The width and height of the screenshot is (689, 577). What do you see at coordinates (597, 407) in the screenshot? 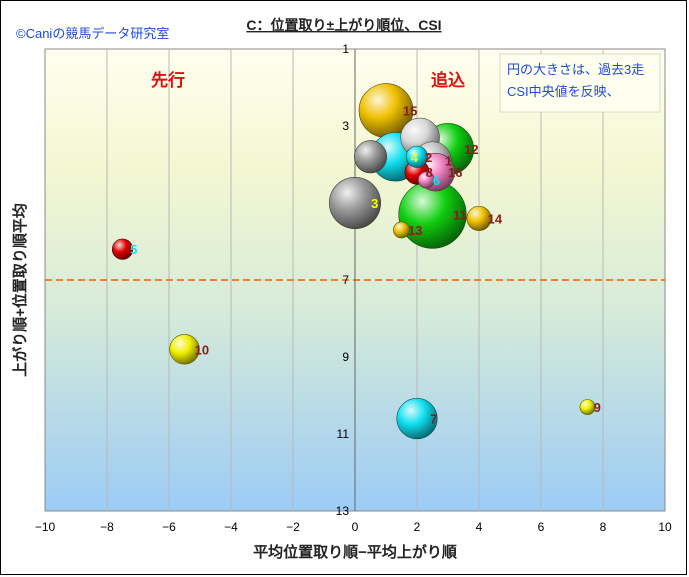
I see `bubble-label: 9` at bounding box center [597, 407].